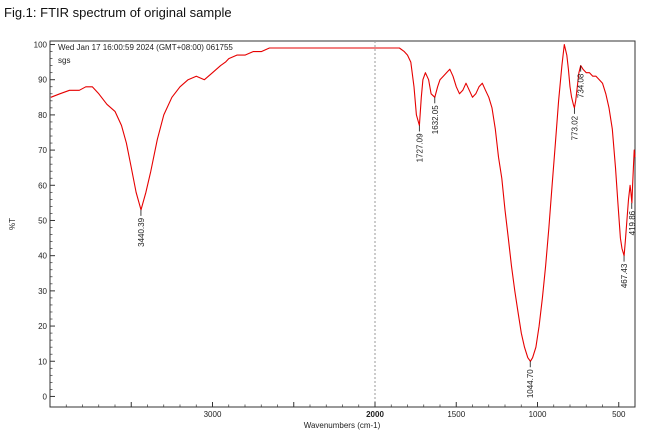 This screenshot has width=650, height=440. What do you see at coordinates (375, 414) in the screenshot?
I see `x-tick-label: 2000` at bounding box center [375, 414].